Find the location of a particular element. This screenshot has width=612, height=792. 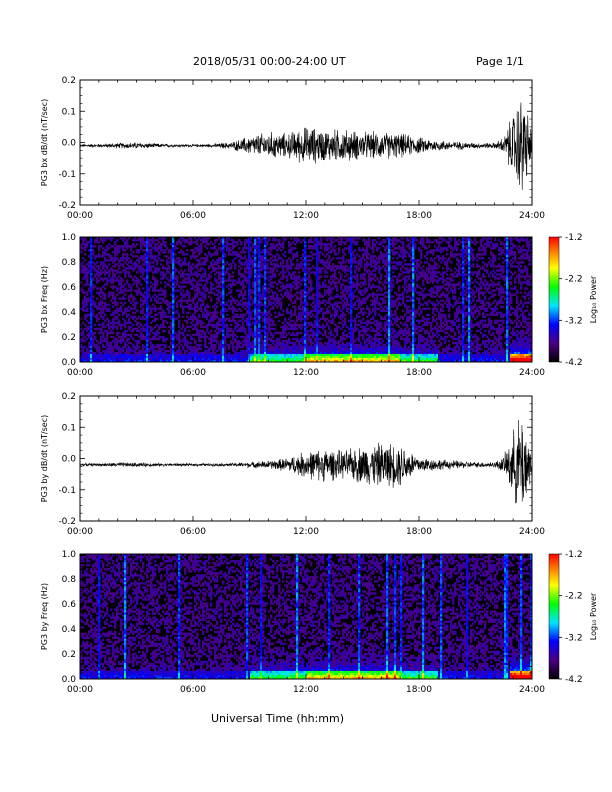

y-tick-label: -0.1 is located at coordinates (67, 175).